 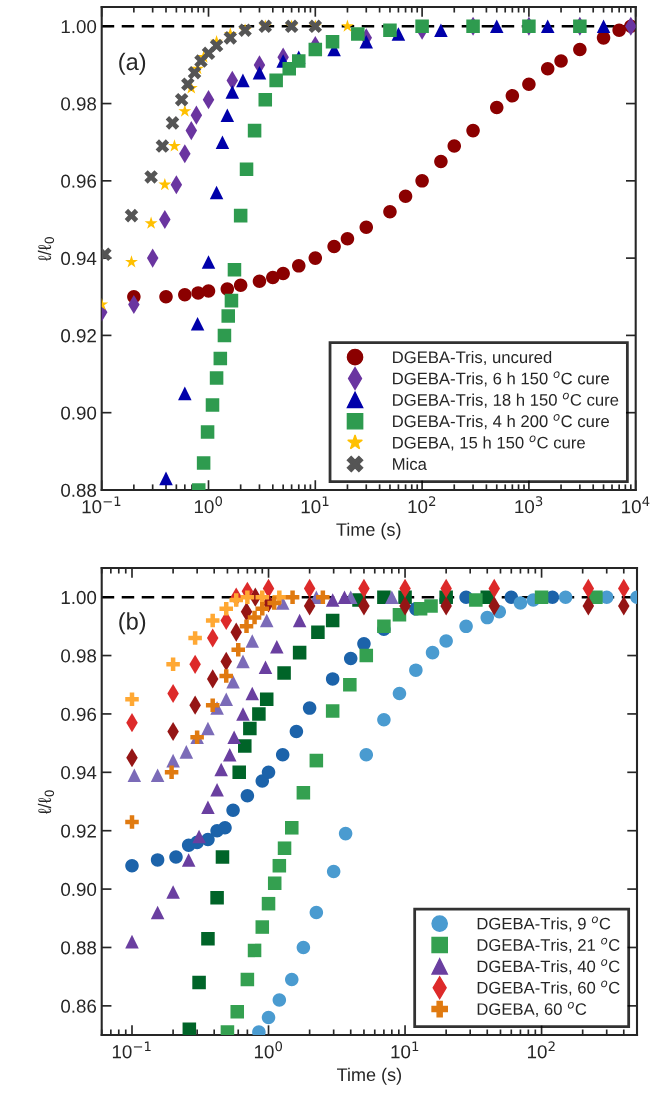 What do you see at coordinates (529, 505) in the screenshot?
I see `x-tick-label: 10$^{3}$` at bounding box center [529, 505].